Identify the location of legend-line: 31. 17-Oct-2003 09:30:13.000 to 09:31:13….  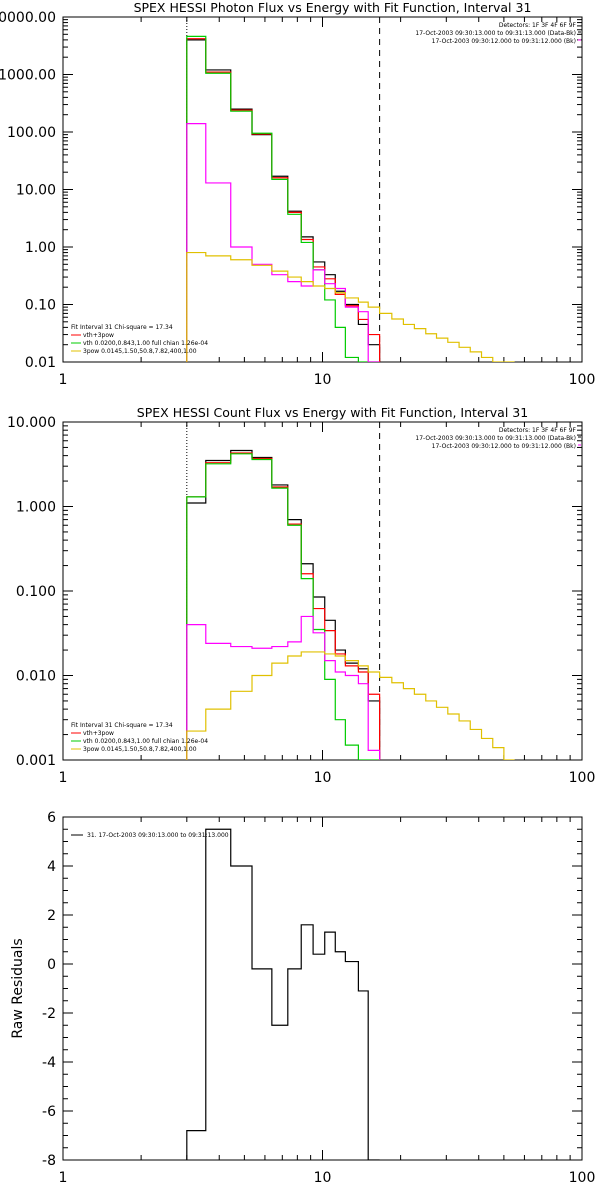
(158, 835).